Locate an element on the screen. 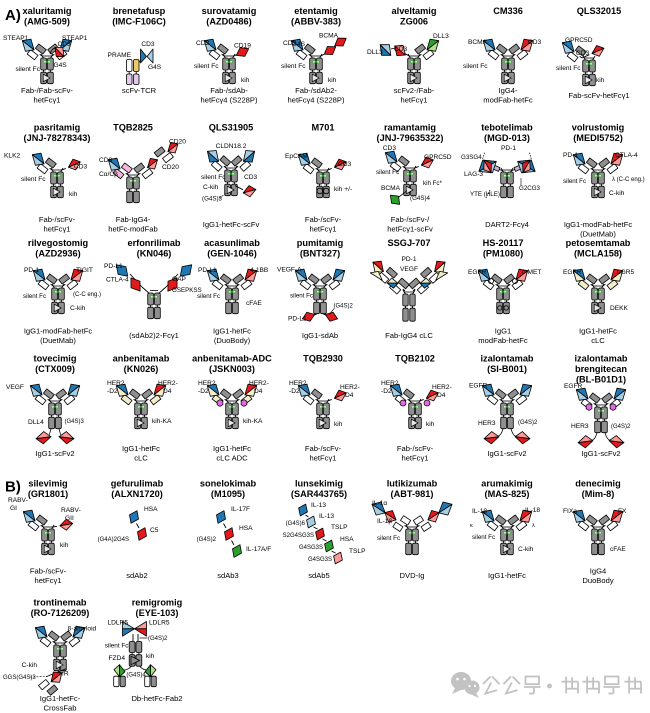 This screenshot has width=650, height=713. svg-text: VEGF is located at coordinates (409, 269).